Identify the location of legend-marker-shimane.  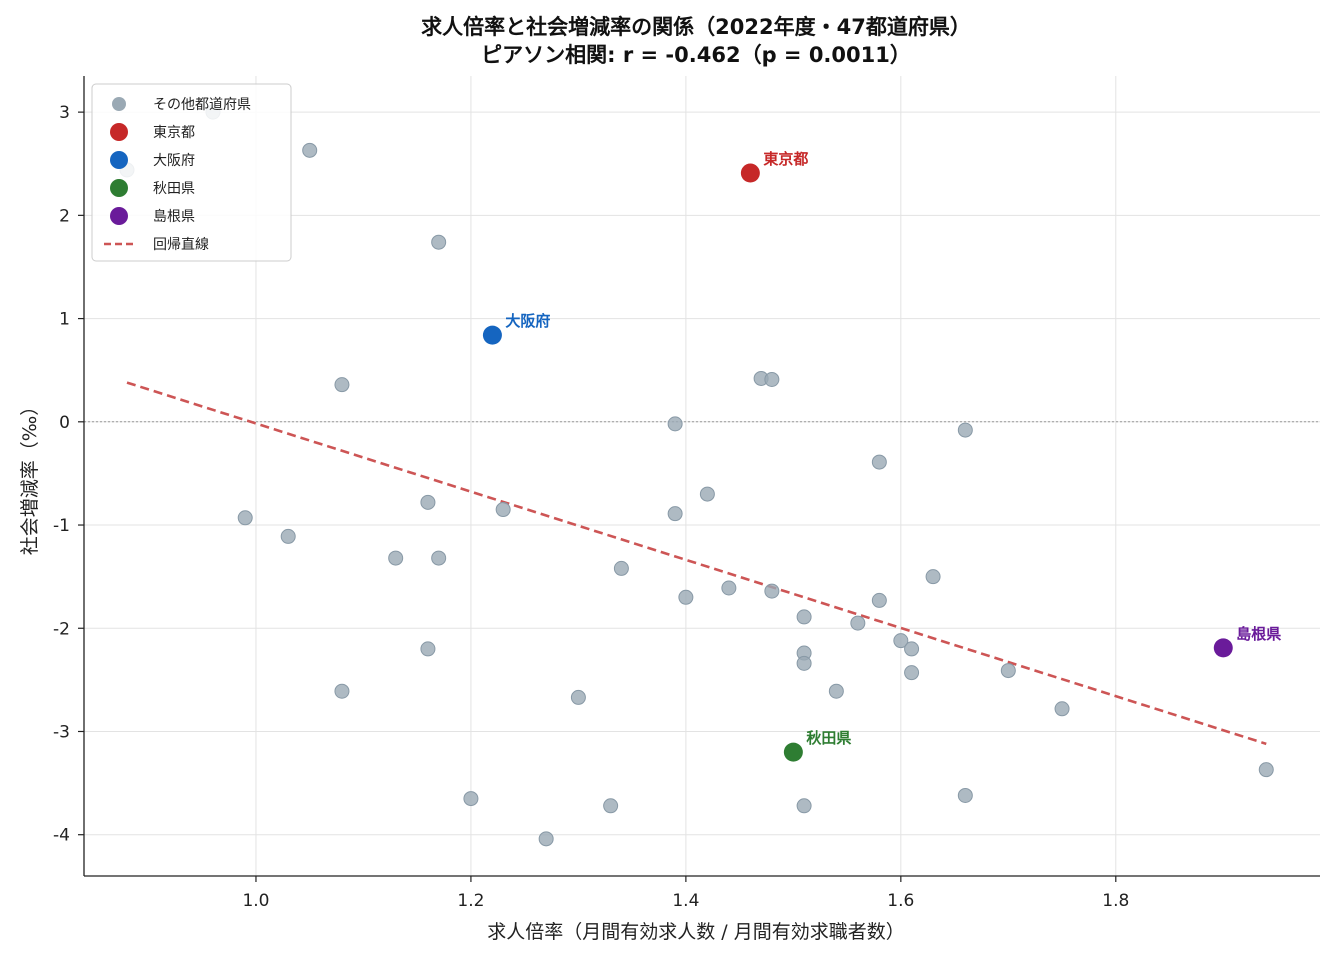
(119, 216).